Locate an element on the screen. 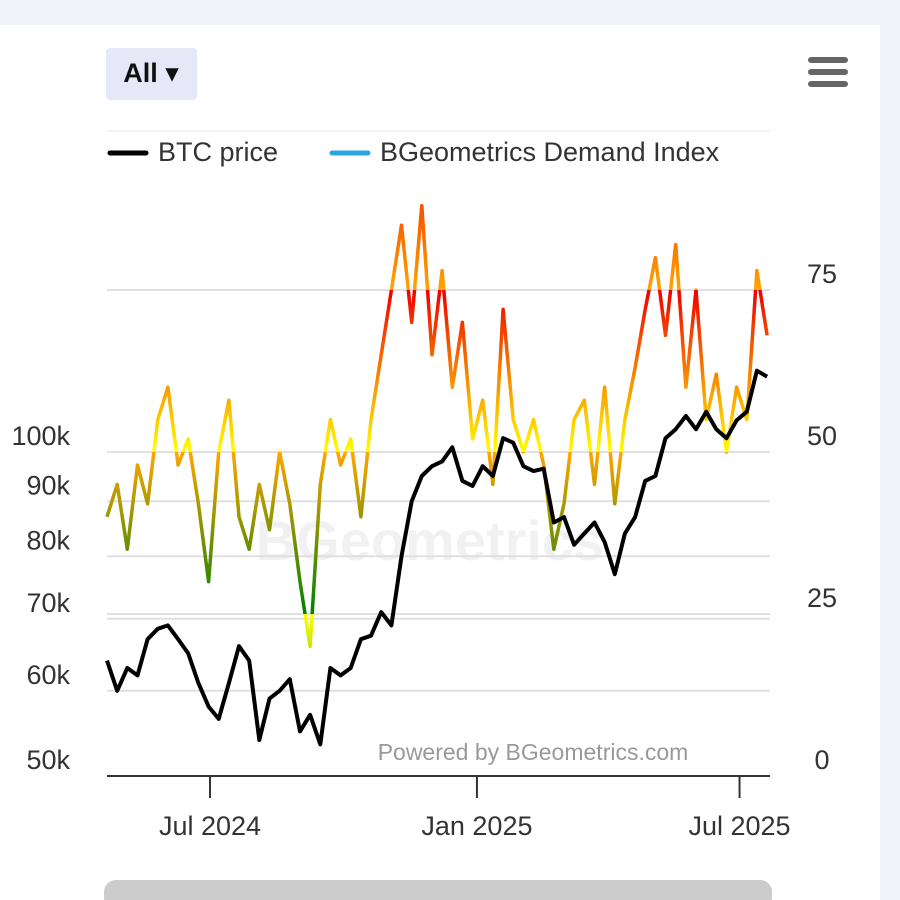  y2-tick-label: 0 is located at coordinates (821, 760).